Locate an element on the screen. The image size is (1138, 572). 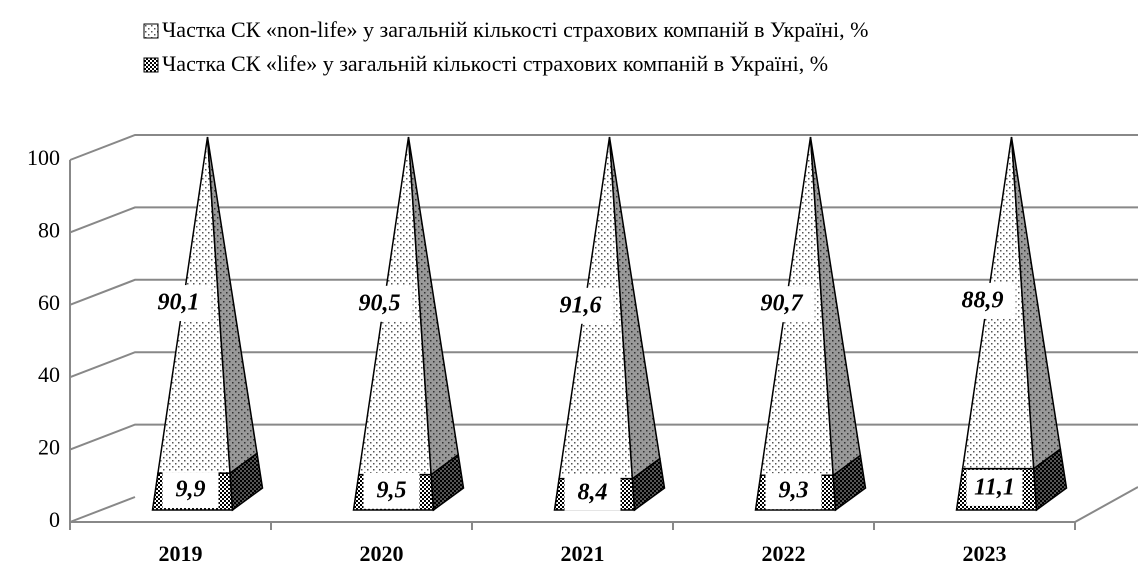
y-tick-label: 40 is located at coordinates (49, 374).